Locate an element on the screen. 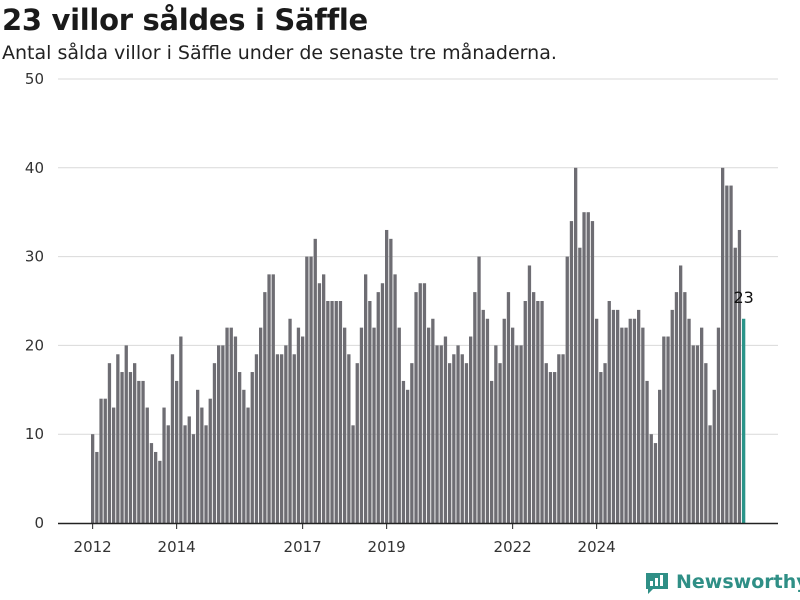 This screenshot has width=800, height=600. last-value-label: 23 is located at coordinates (743, 297).